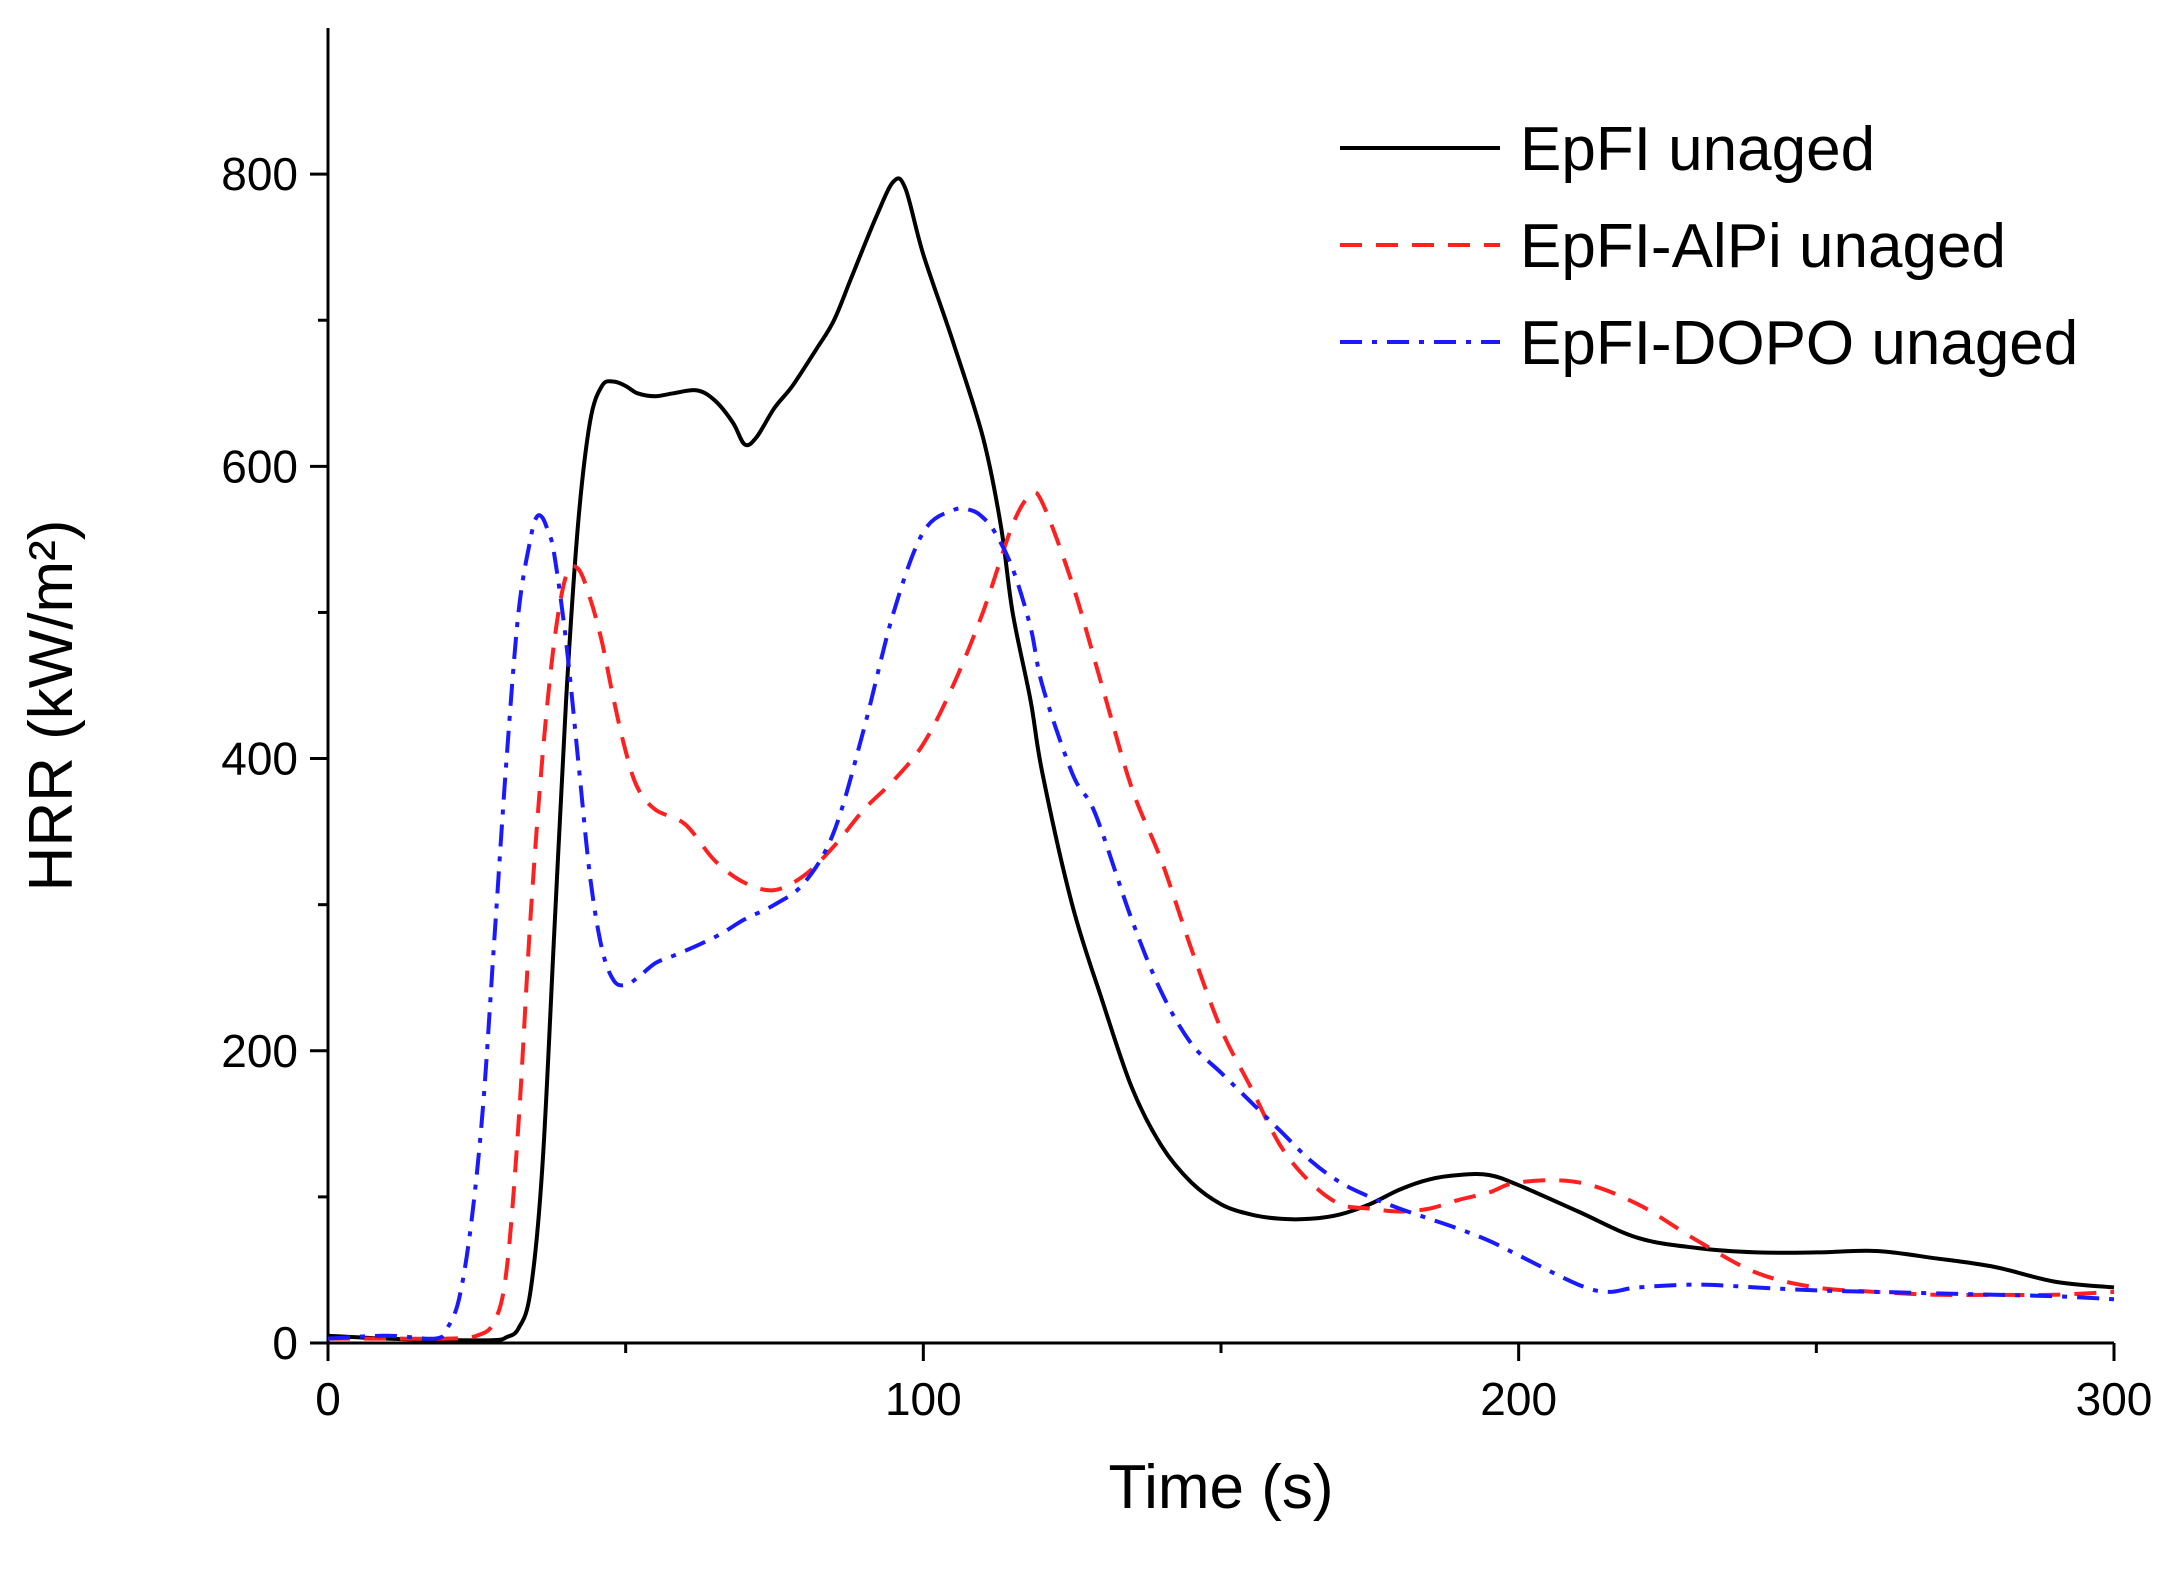 The image size is (2174, 1571). Describe the element at coordinates (51, 706) in the screenshot. I see `y-axis-title: HRR (kW/m²)` at that location.